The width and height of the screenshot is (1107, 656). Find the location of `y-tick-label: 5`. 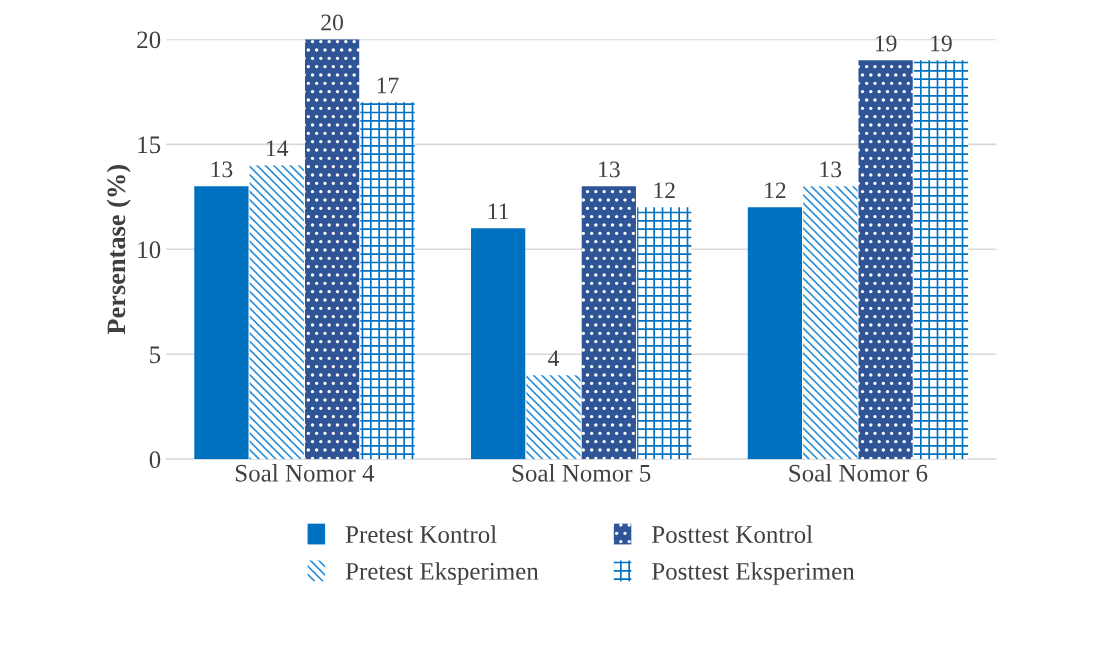

y-tick-label: 5 is located at coordinates (155, 355).